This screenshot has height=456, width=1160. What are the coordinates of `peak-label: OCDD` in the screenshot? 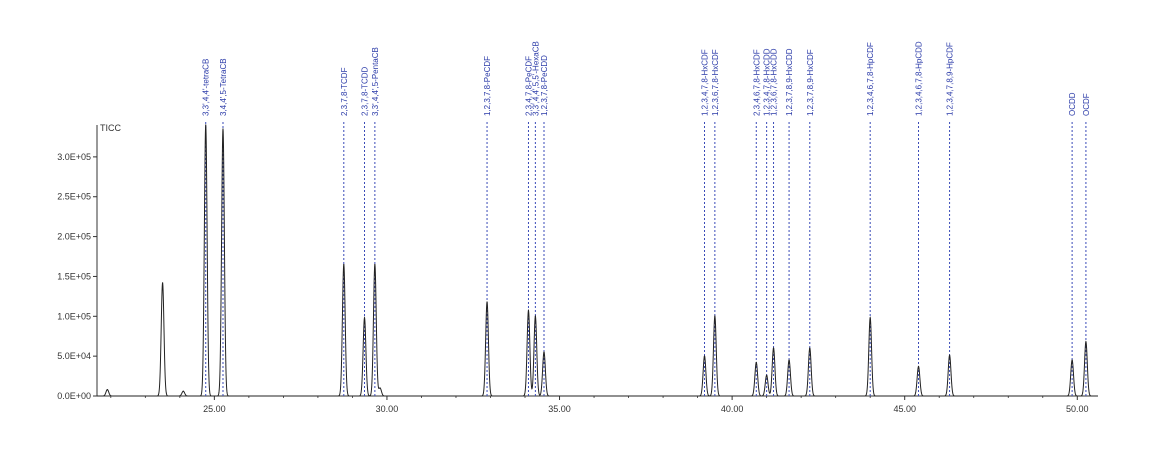 It's located at (1072, 104).